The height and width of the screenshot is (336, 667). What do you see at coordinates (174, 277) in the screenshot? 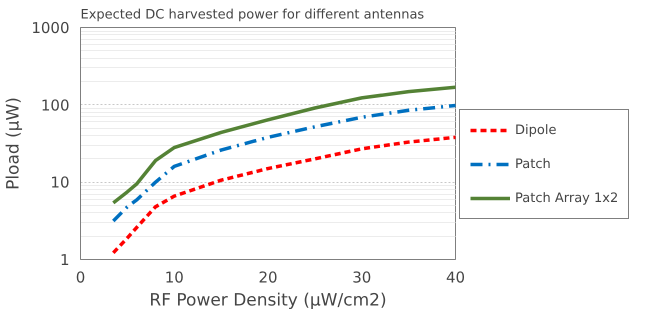
I see `x-tick-label: 10` at bounding box center [174, 277].